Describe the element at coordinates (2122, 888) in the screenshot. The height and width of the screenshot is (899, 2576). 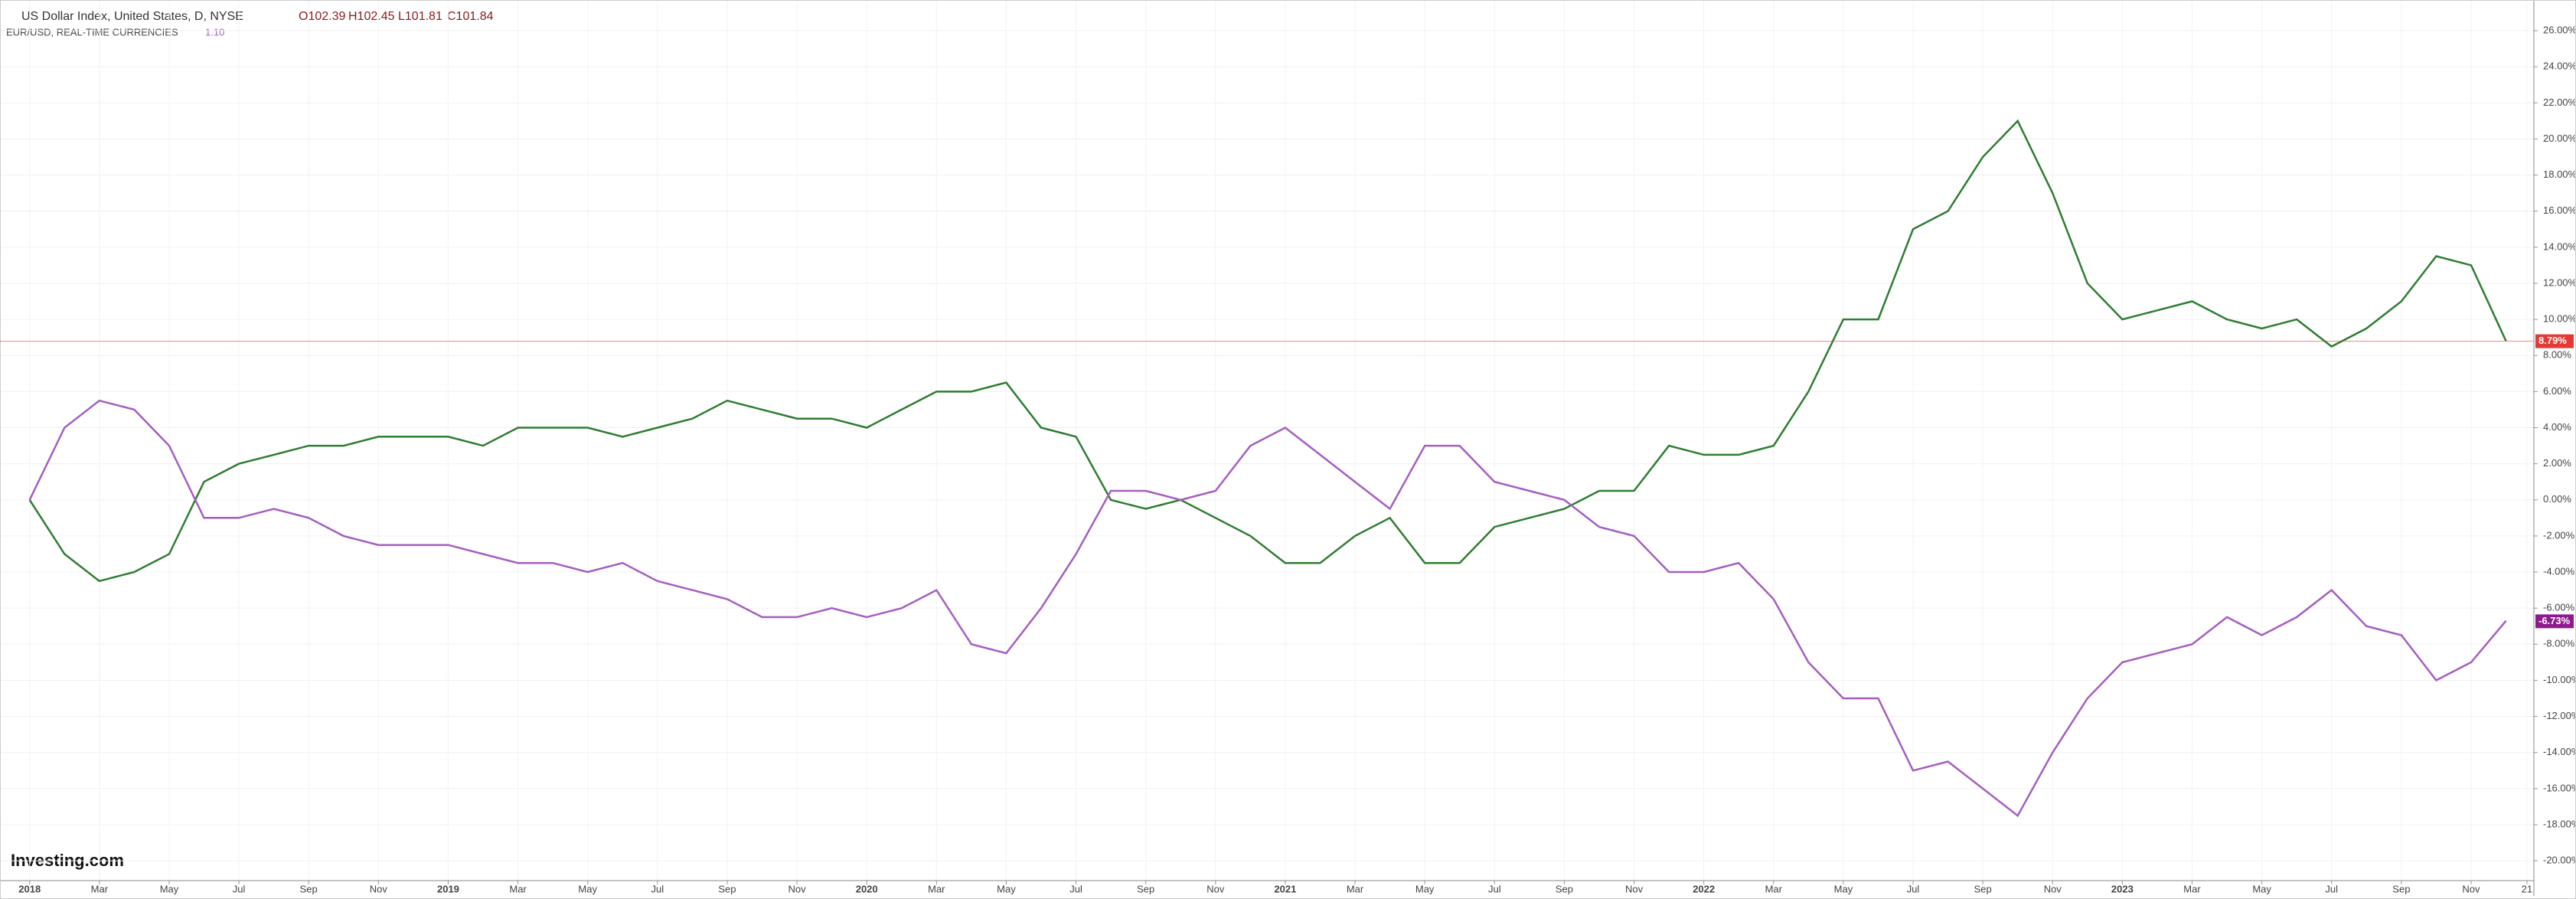
I see `x-tick-label: 2023` at that location.